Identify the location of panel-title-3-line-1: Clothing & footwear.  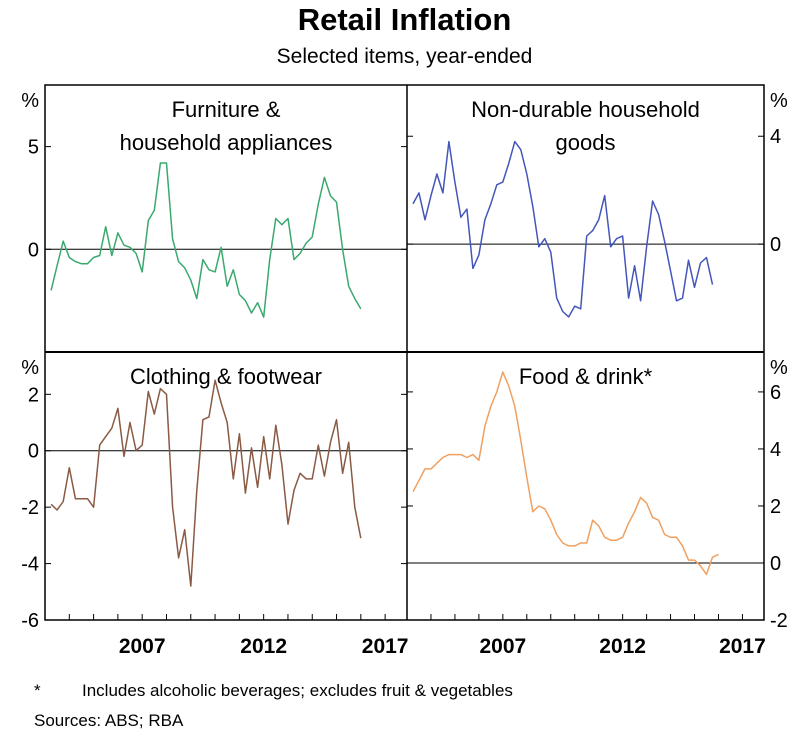
(226, 376).